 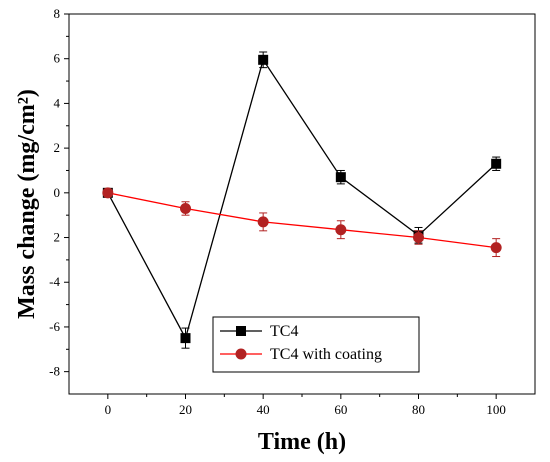 What do you see at coordinates (57, 58) in the screenshot?
I see `y-tick-label: 6` at bounding box center [57, 58].